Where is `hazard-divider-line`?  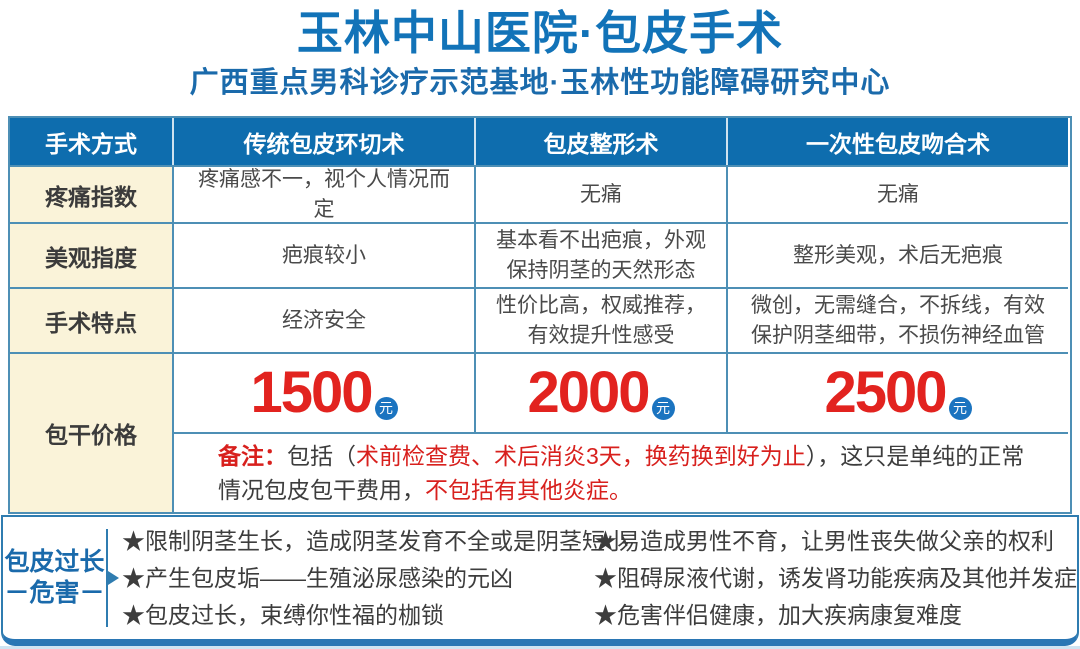 hazard-divider-line is located at coordinates (112, 578).